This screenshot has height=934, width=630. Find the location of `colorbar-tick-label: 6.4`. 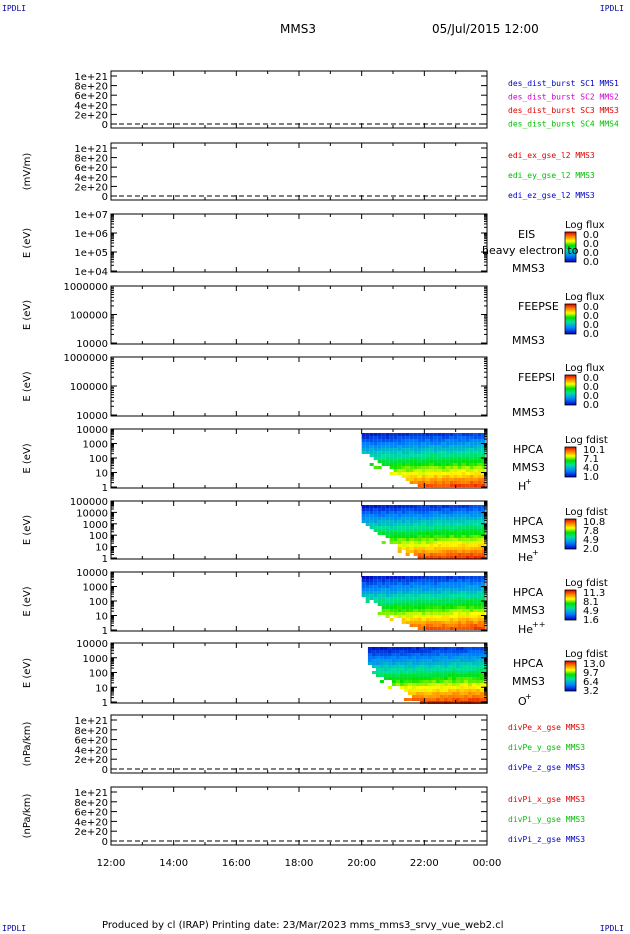

colorbar-tick-label: 6.4 is located at coordinates (591, 682).